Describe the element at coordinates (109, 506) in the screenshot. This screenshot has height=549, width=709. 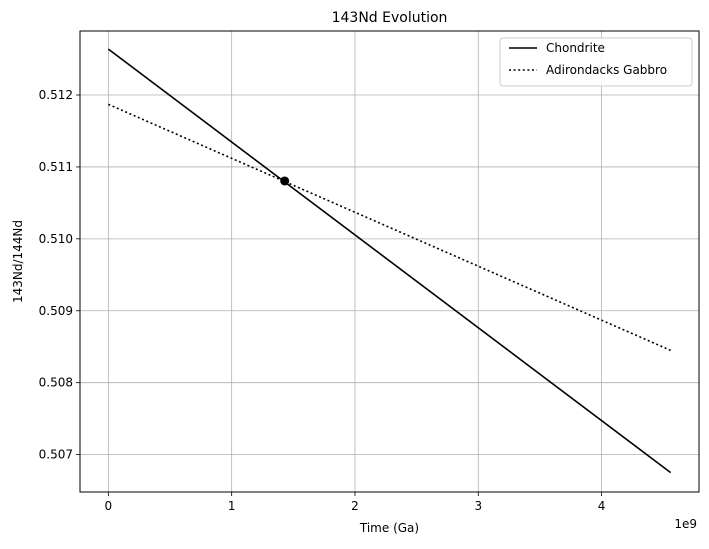
I see `x-tick-label: 0` at that location.